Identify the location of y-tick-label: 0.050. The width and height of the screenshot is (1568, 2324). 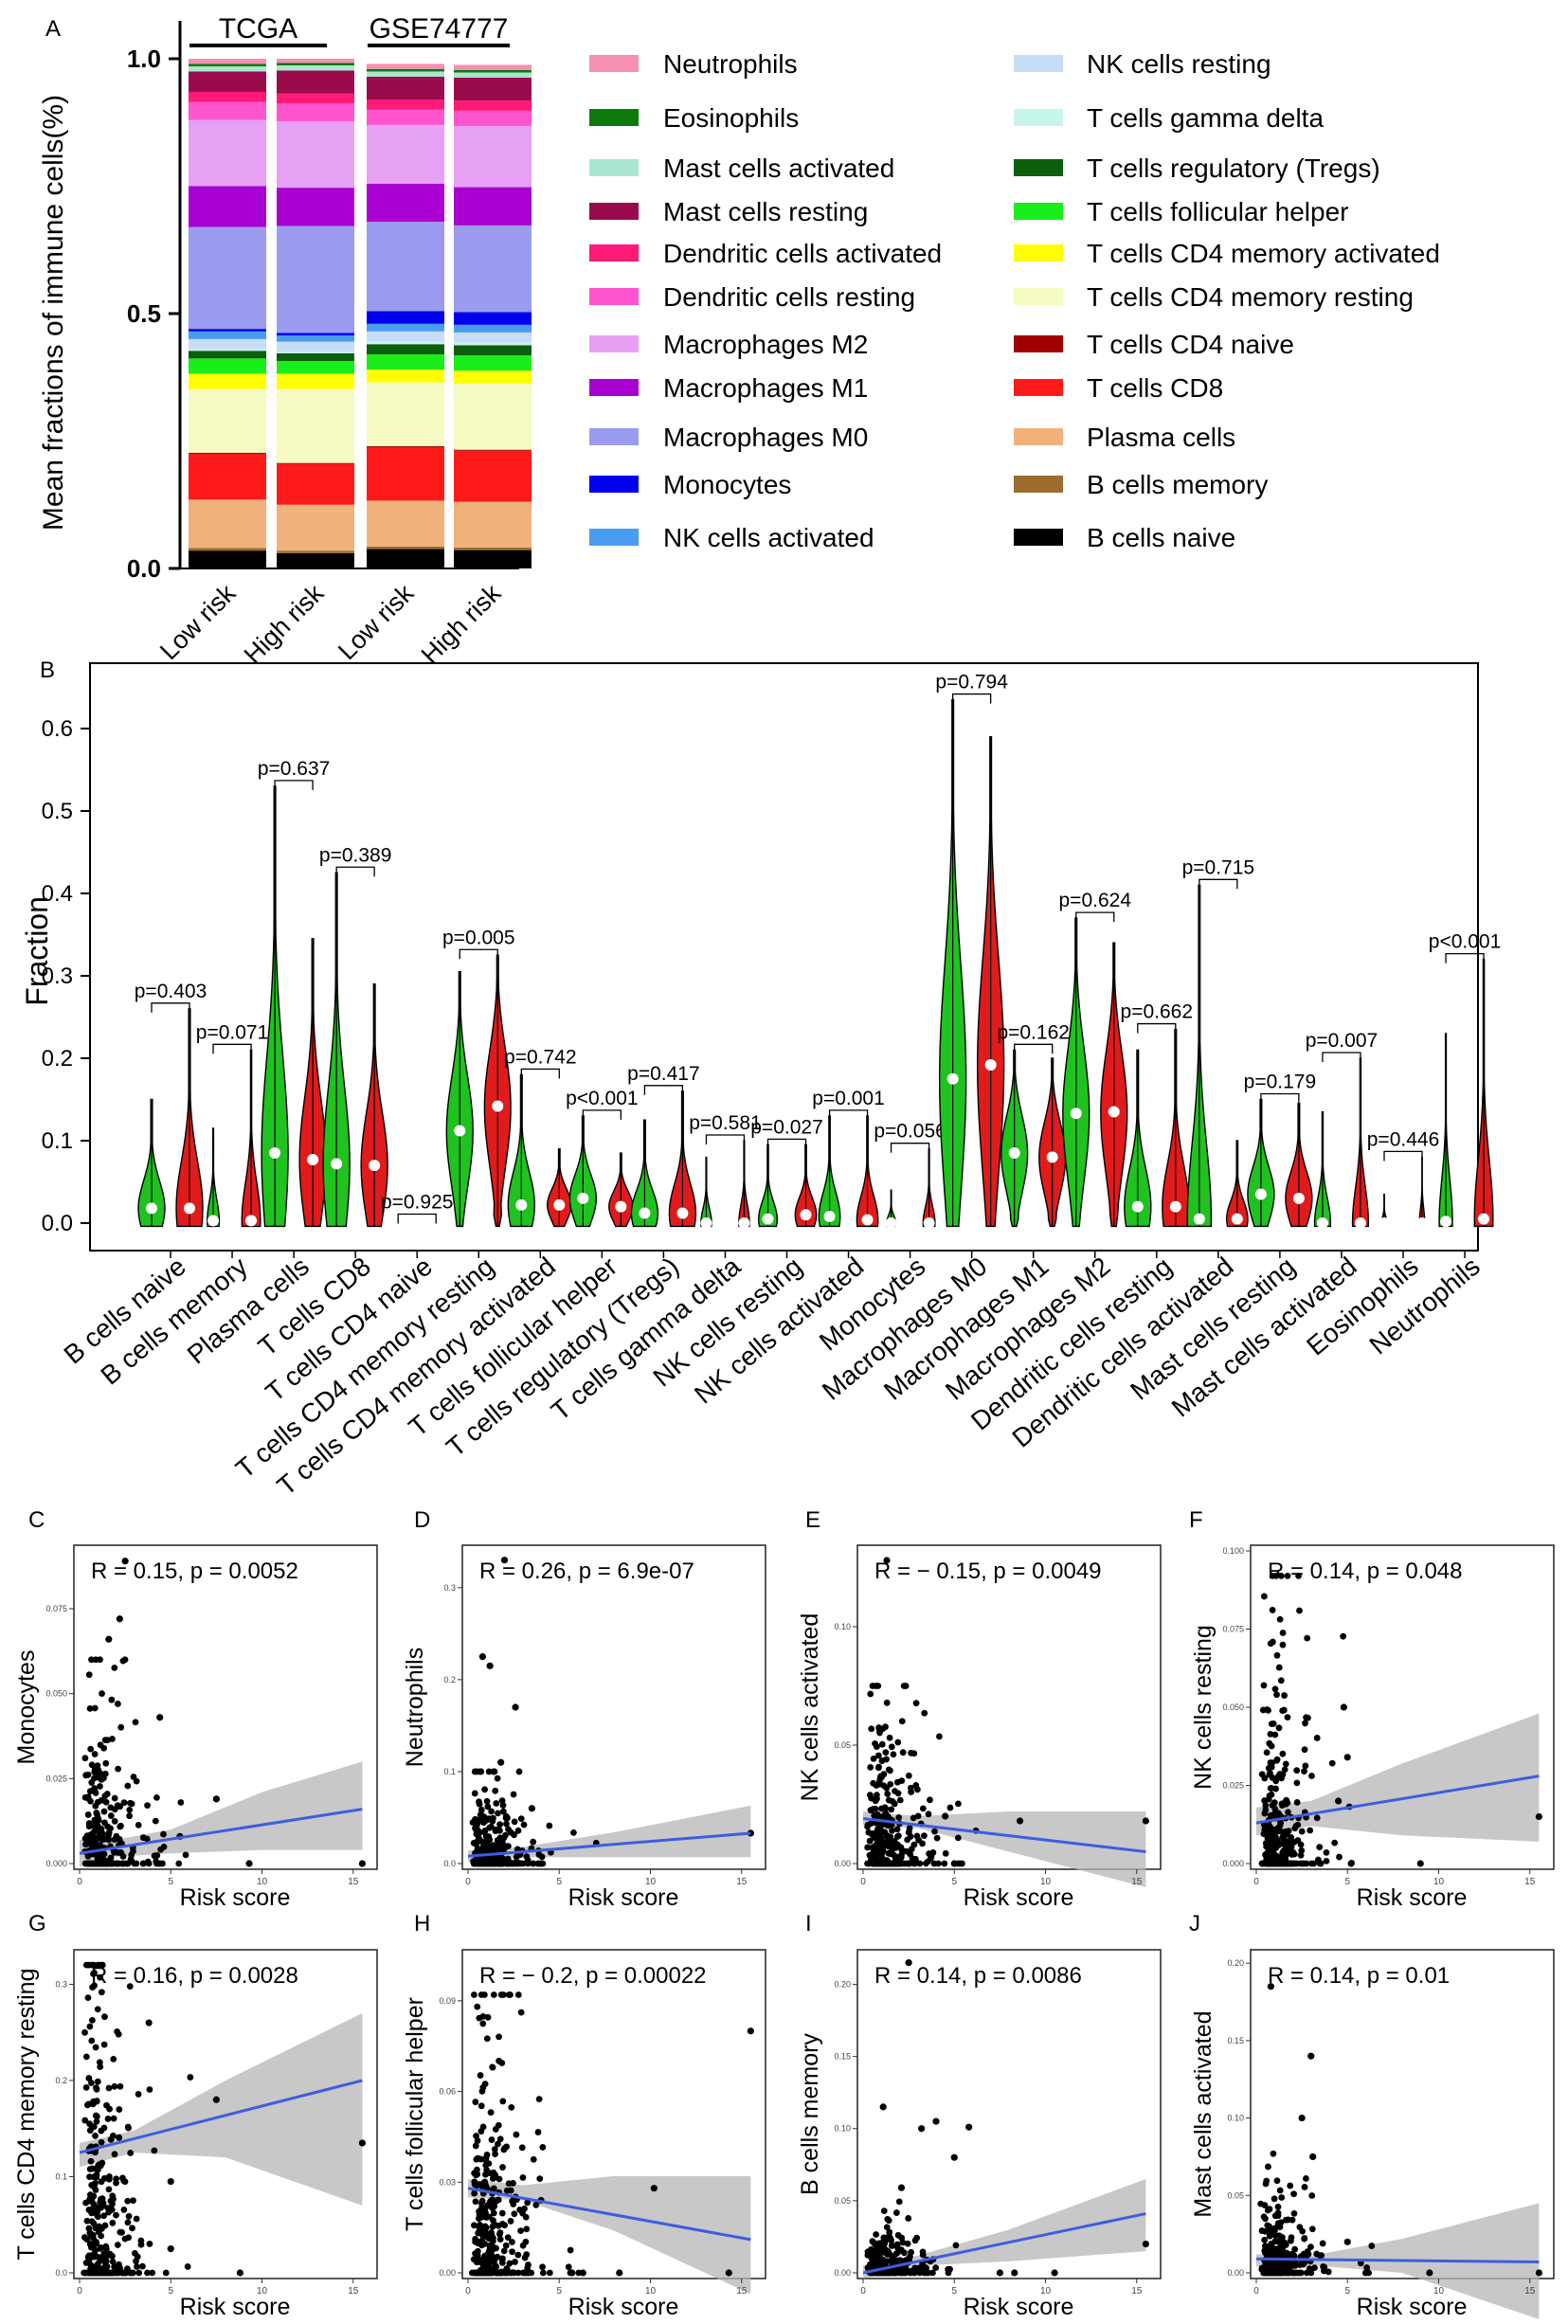
(56, 1694).